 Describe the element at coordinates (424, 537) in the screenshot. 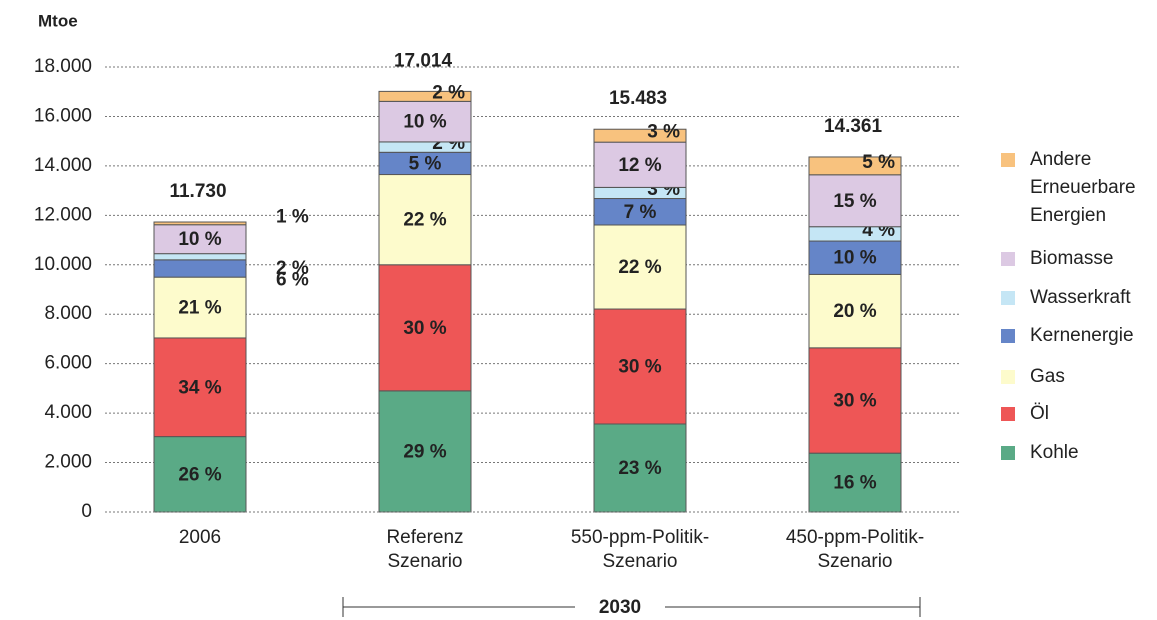

I see `x-tick-label: Referenz` at that location.